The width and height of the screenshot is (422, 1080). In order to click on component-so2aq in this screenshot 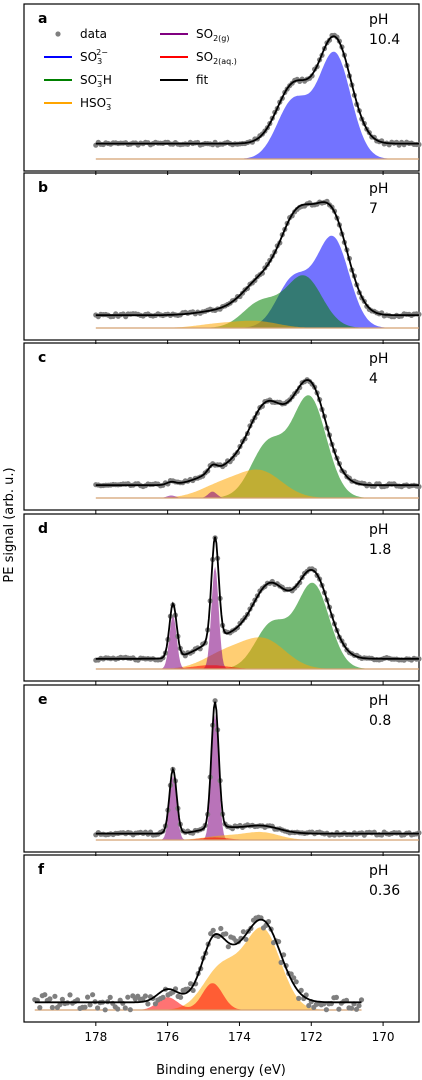, I will do `click(198, 996)`.